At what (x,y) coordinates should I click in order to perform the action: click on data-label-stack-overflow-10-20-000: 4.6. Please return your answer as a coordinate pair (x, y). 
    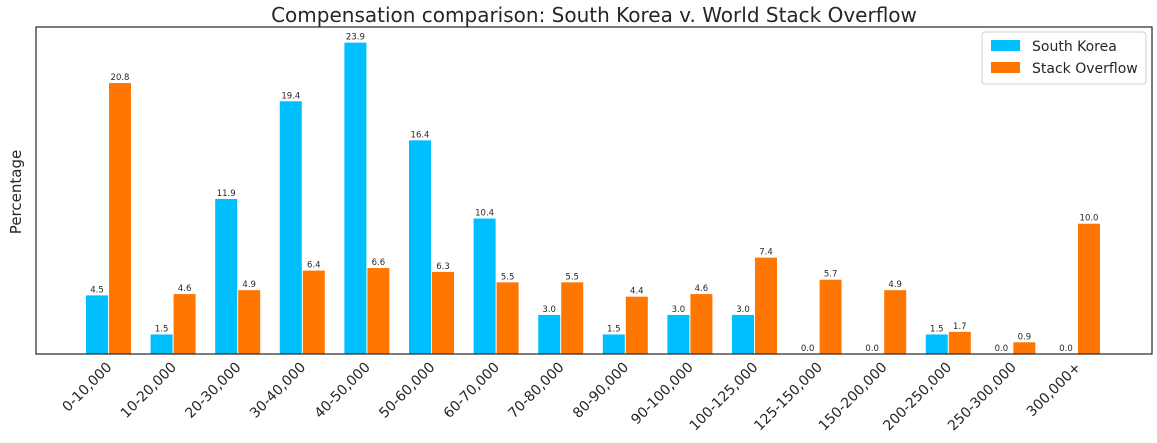
    Looking at the image, I should click on (185, 289).